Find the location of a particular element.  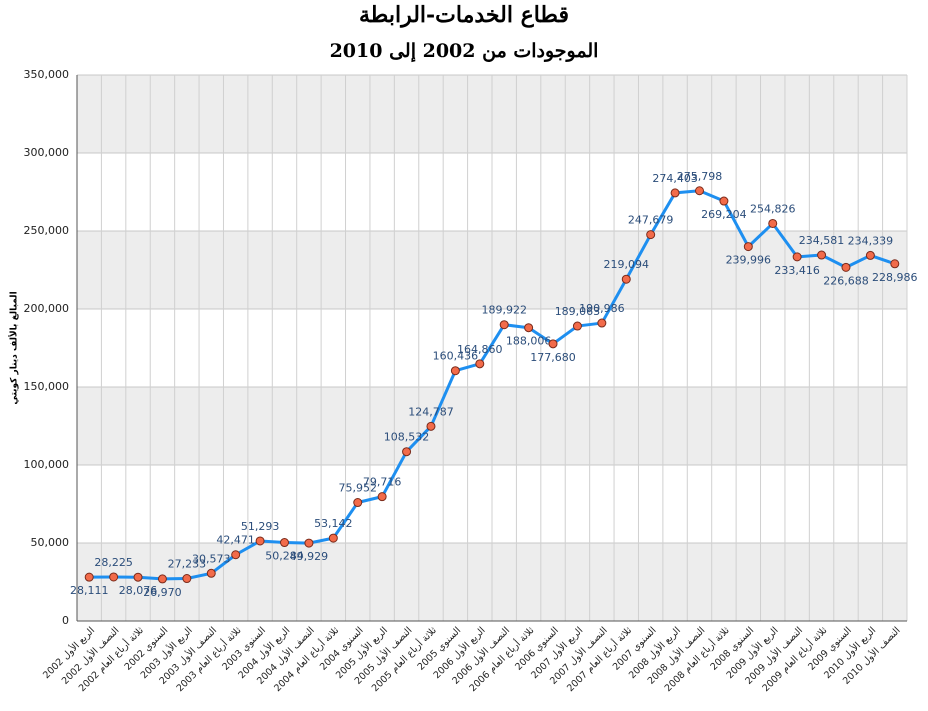

data-label: 189,063 is located at coordinates (578, 311).